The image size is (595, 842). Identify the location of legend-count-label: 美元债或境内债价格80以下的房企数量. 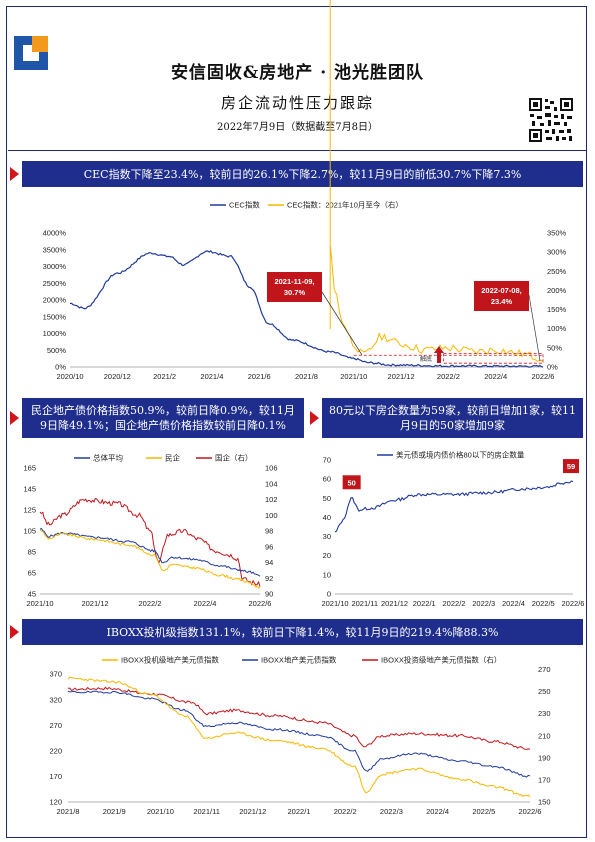
(460, 455).